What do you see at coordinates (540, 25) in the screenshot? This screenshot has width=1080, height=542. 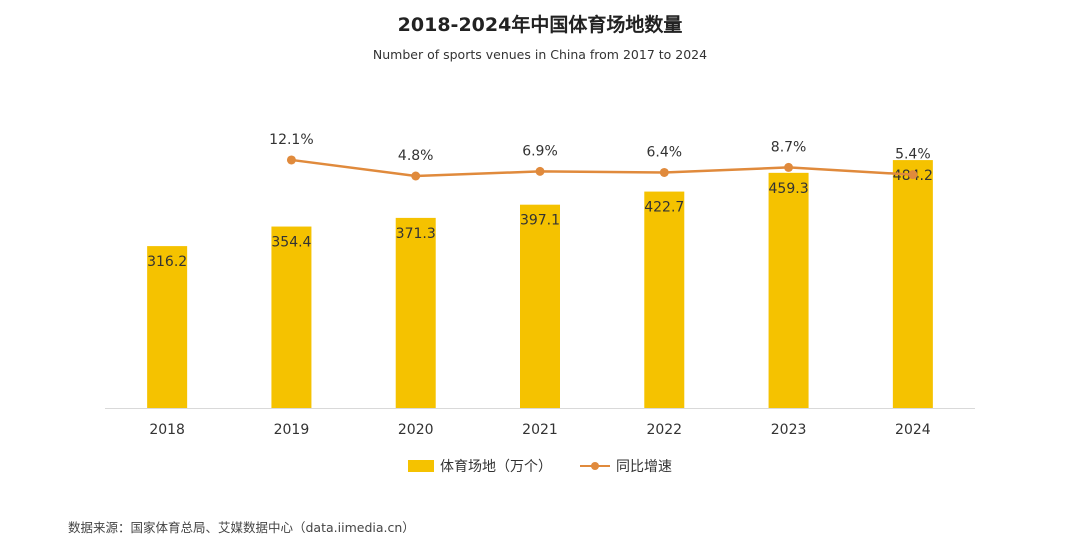 I see `chart-title: 2018-2024年中国体育场地数量` at bounding box center [540, 25].